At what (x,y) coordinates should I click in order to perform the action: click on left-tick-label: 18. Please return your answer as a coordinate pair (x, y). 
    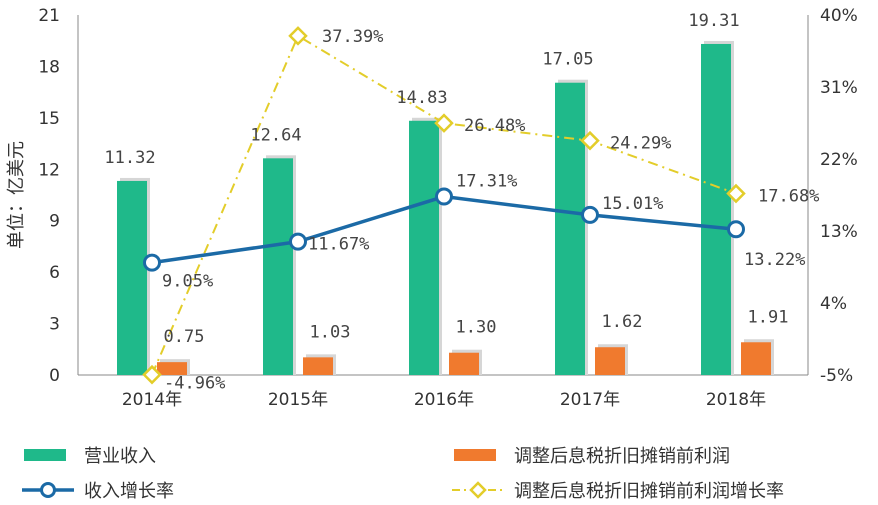
    Looking at the image, I should click on (49, 67).